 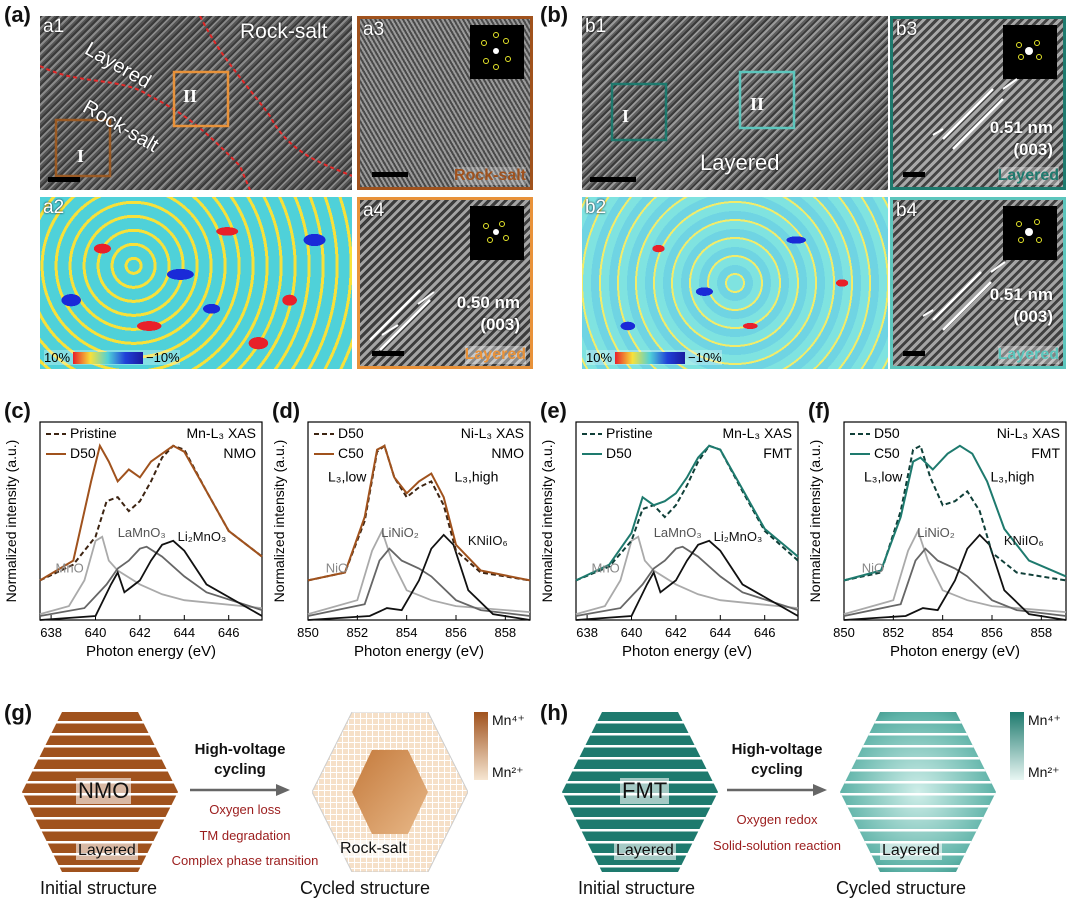 I want to click on legend-label: Pristine, so click(x=93, y=433).